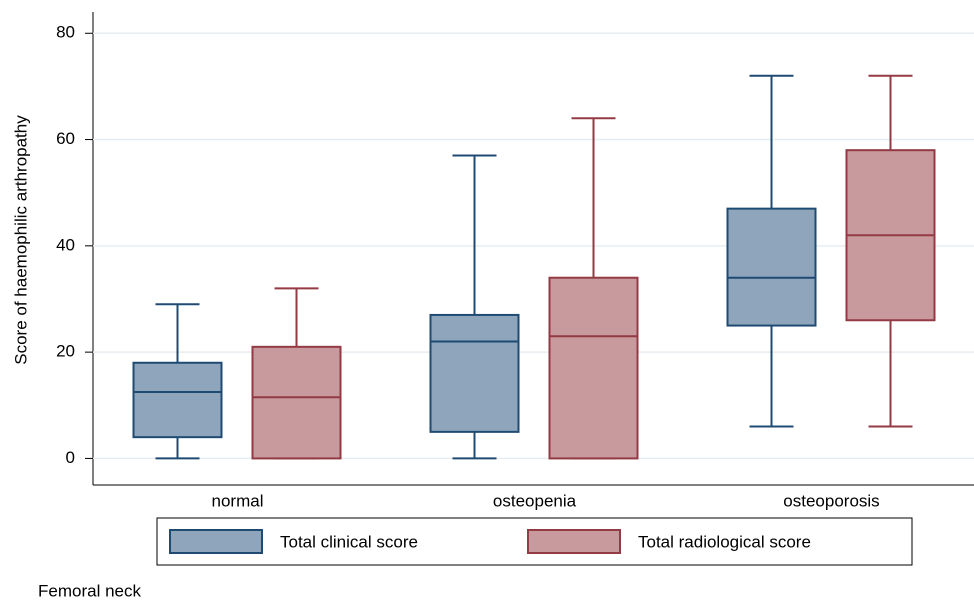 The height and width of the screenshot is (600, 974). I want to click on y-tick-label: 40, so click(65, 244).